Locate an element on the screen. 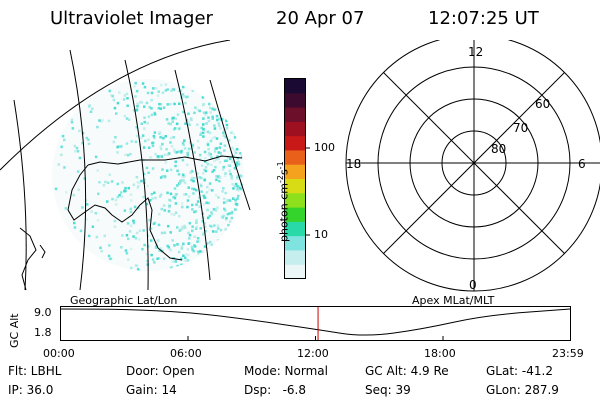 The width and height of the screenshot is (600, 400). mlt-label-6: 6 is located at coordinates (582, 164).